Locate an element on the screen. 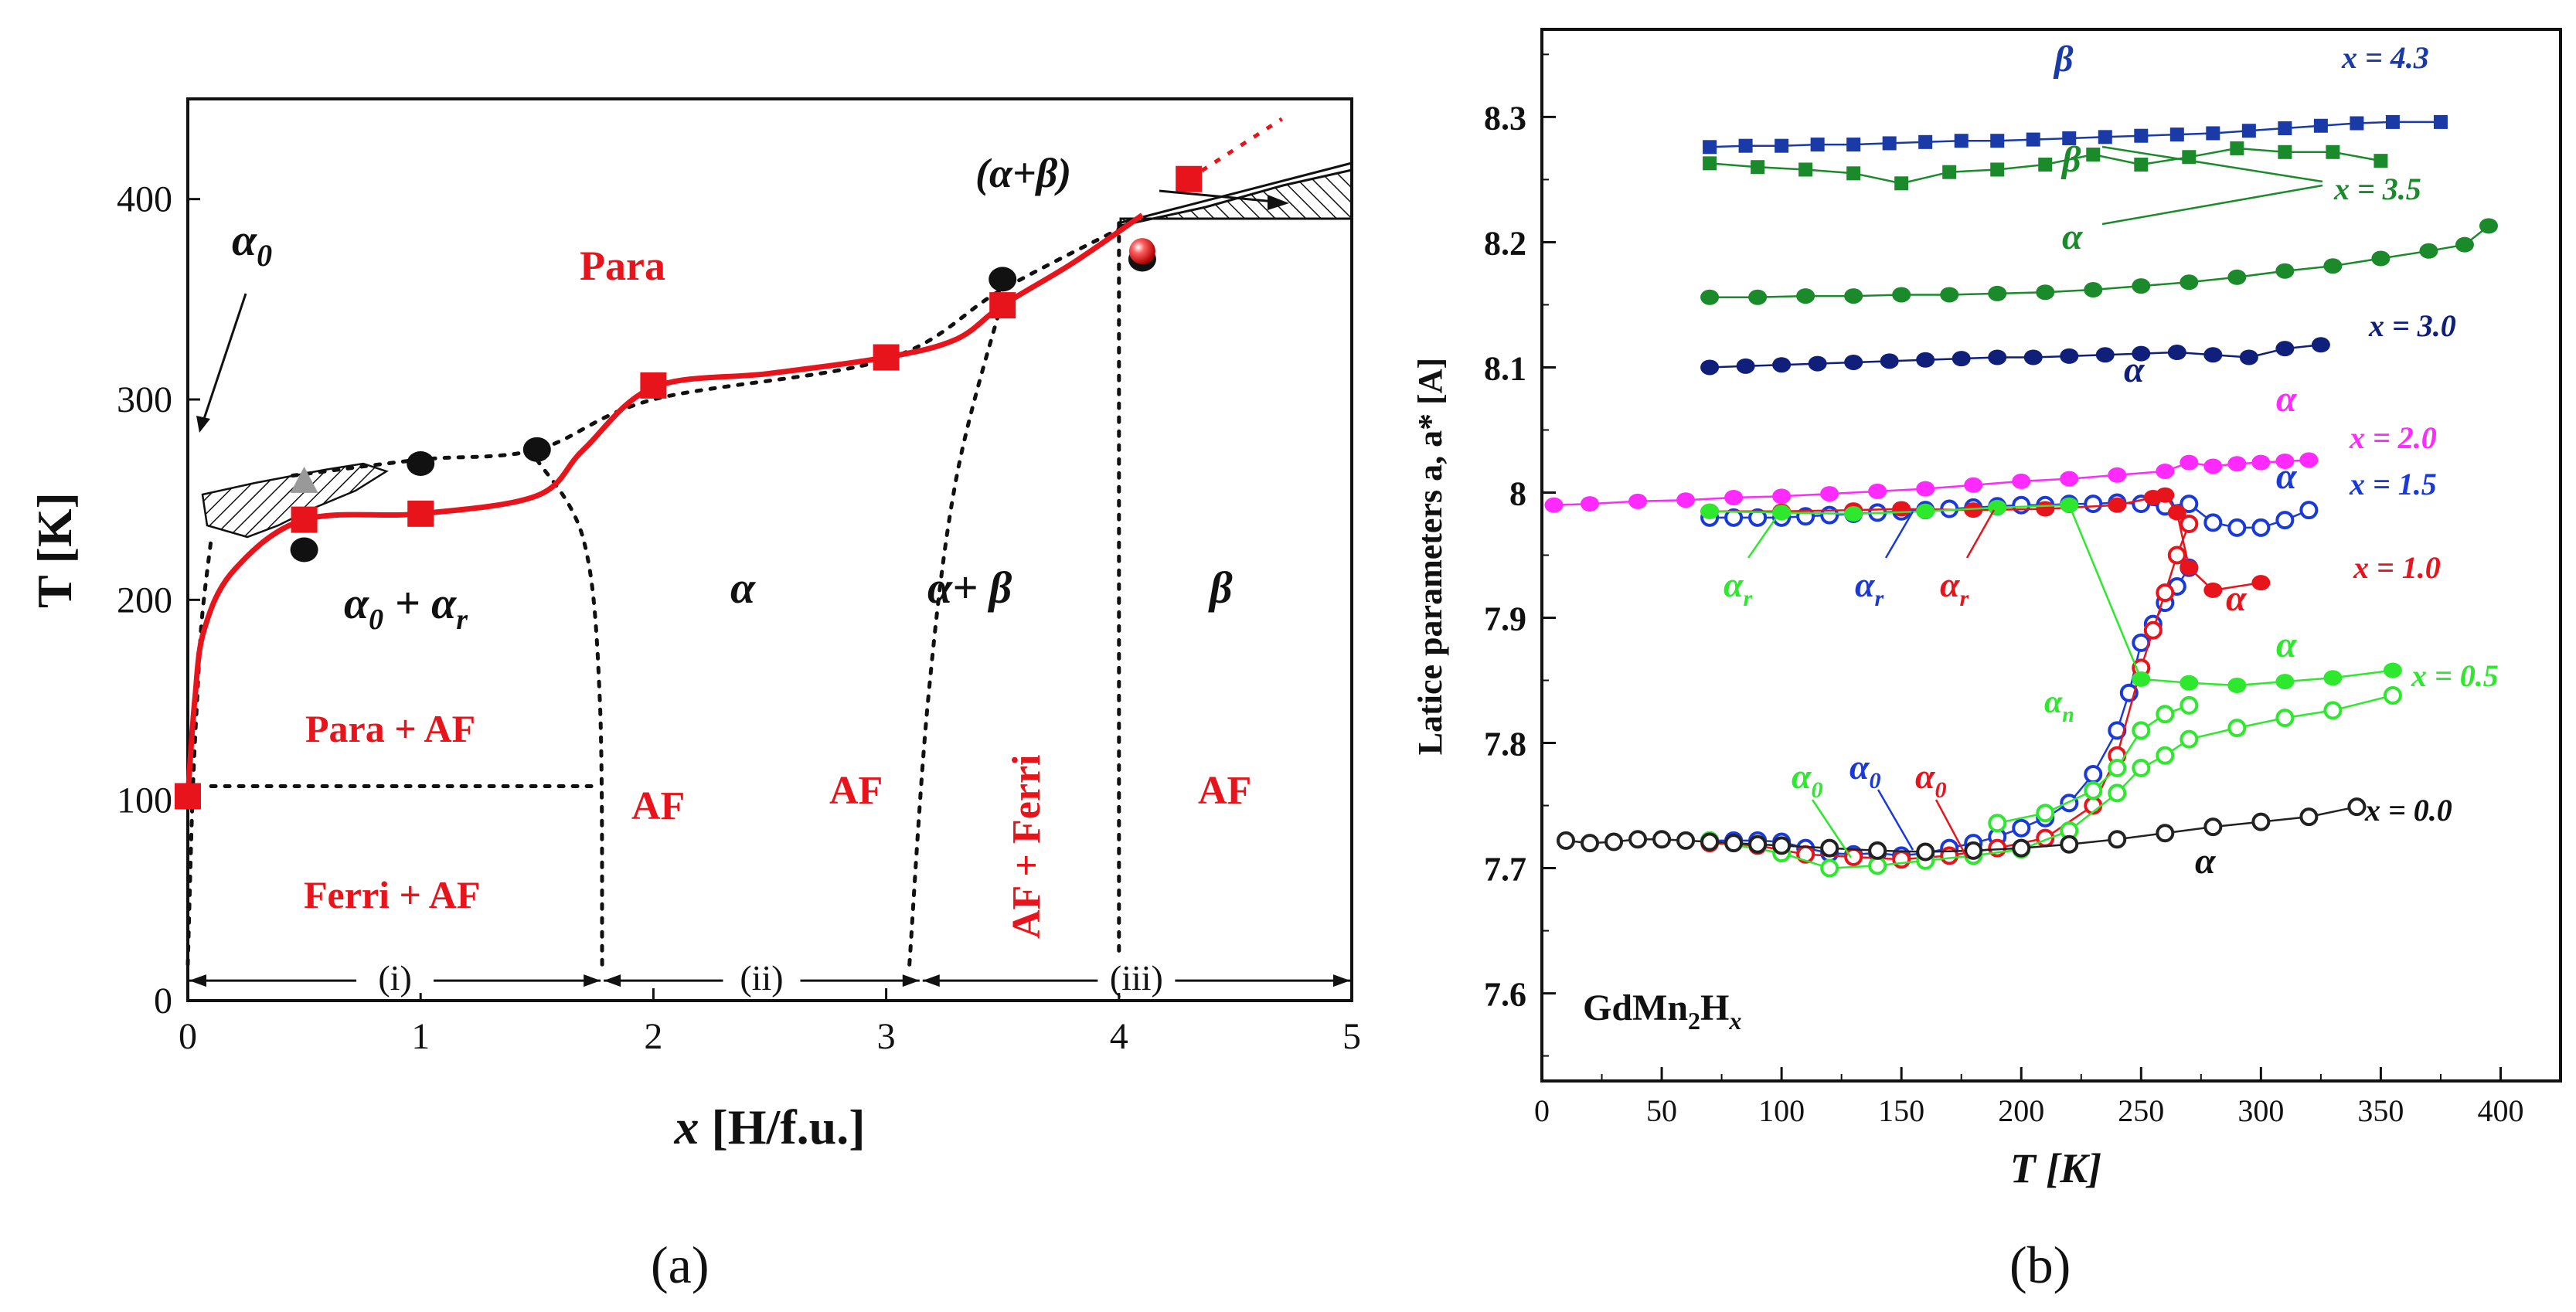 Image resolution: width=2576 pixels, height=1312 pixels. range-label: (iii) is located at coordinates (1136, 978).